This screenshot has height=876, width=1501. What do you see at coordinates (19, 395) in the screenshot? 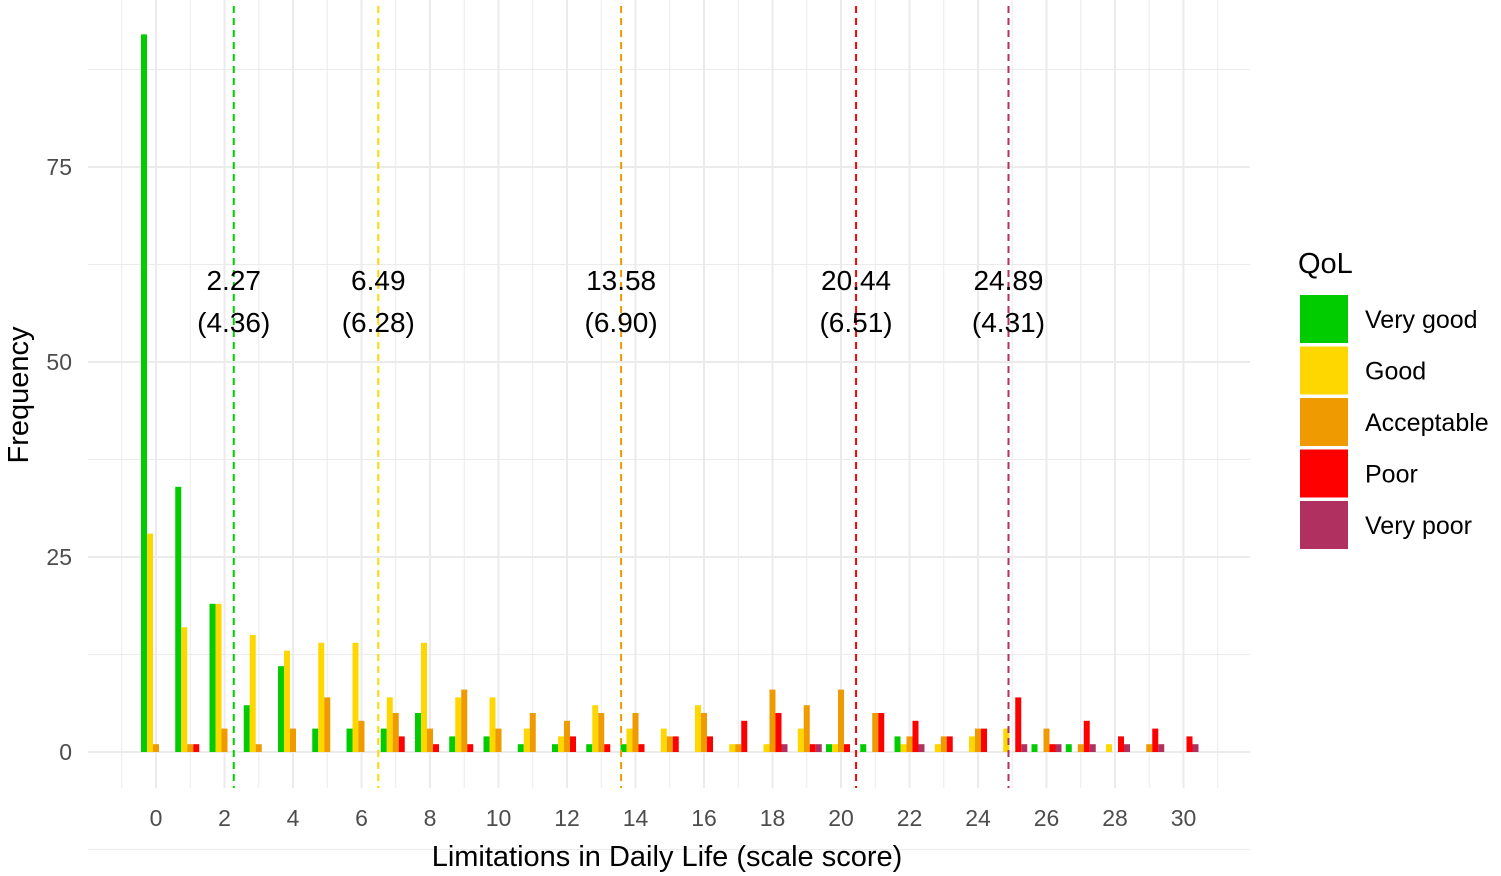
I see `y-axis-title: Frequency` at bounding box center [19, 395].